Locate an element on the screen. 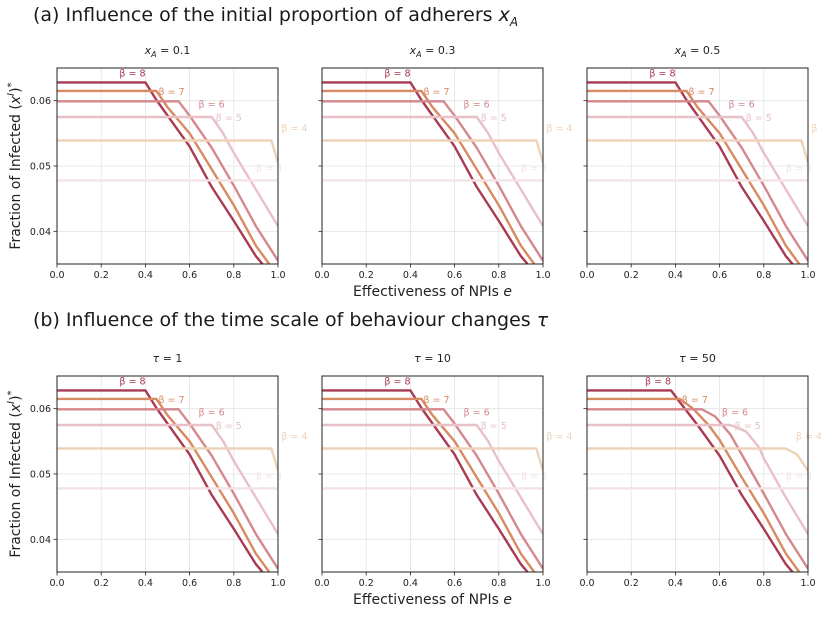 This screenshot has height=644, width=821. panel-title-value: = 10 is located at coordinates (436, 358).